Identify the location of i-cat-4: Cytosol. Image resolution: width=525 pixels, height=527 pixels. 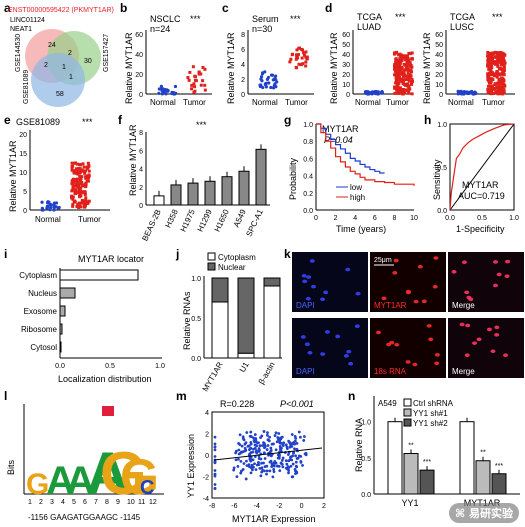
(43, 347).